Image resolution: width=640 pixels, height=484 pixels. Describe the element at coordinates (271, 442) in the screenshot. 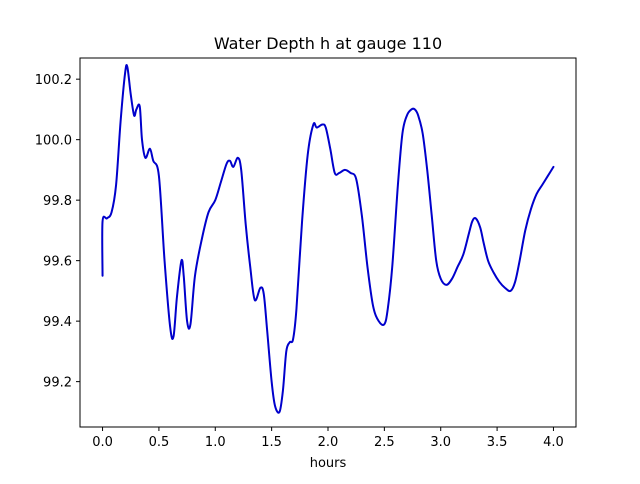

I see `x-tick-label: 1.5` at that location.